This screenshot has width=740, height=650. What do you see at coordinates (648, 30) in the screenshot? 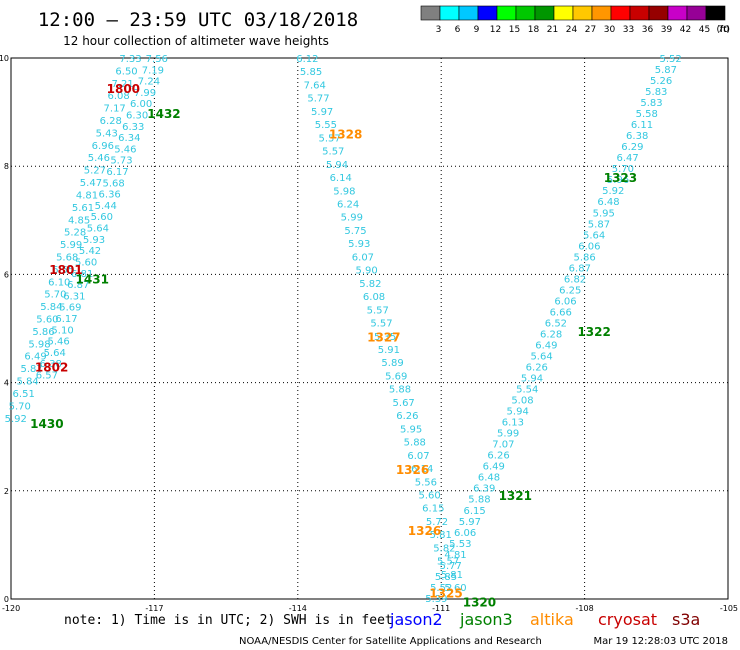
I see `legend-bin-label: 36` at bounding box center [648, 30].